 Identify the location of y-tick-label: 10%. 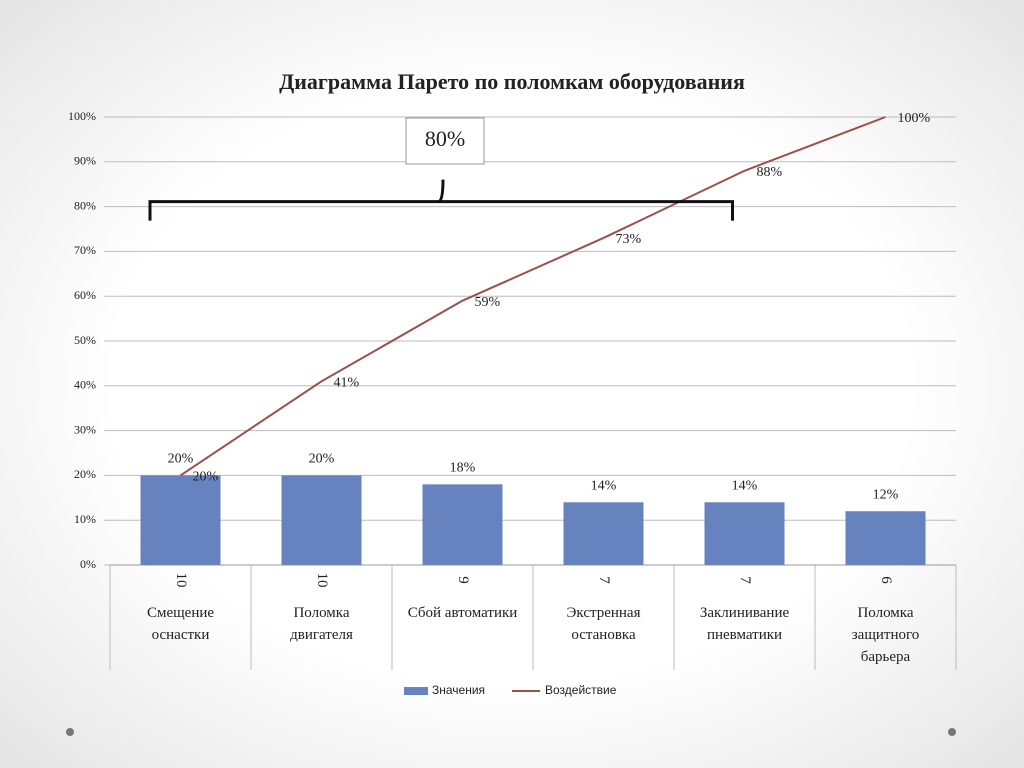
(85, 519).